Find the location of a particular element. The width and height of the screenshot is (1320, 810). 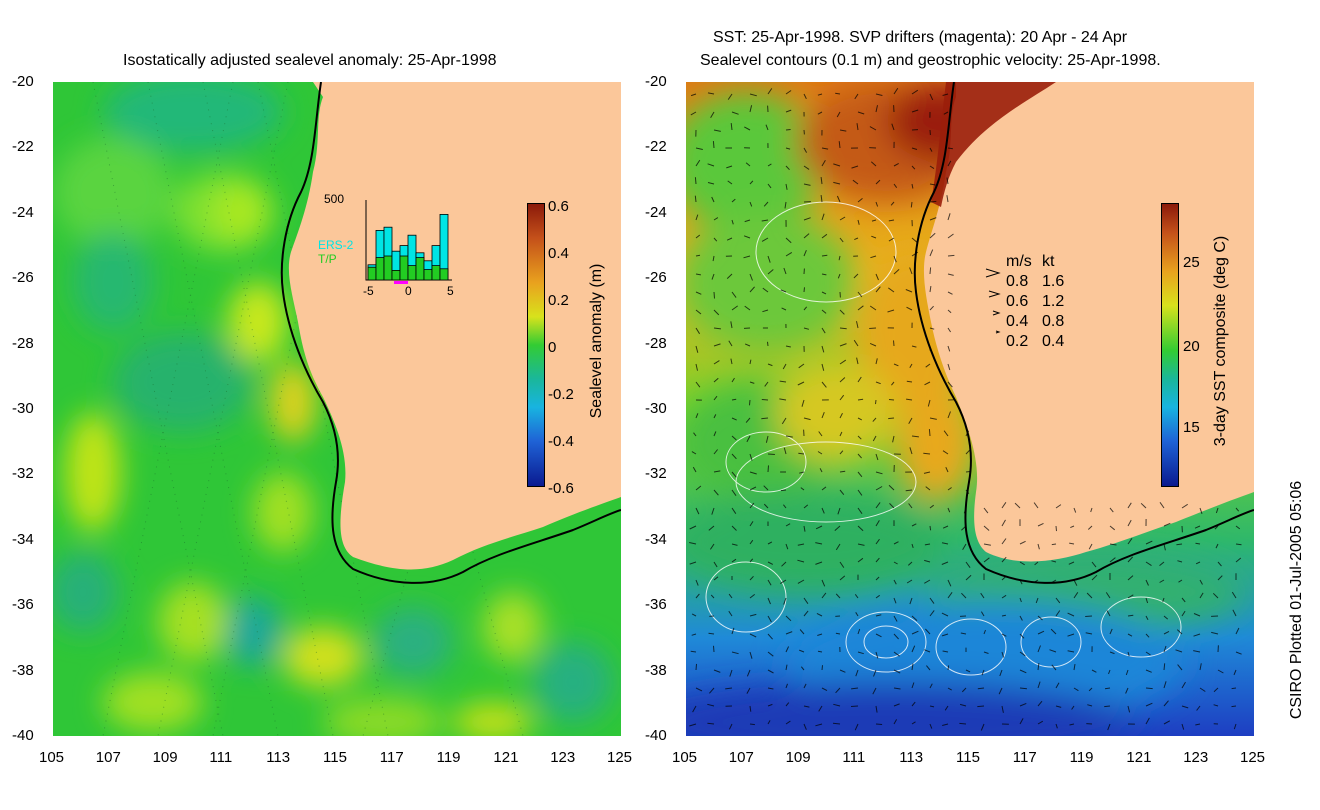

right-lon-tick: 107 is located at coordinates (741, 757).